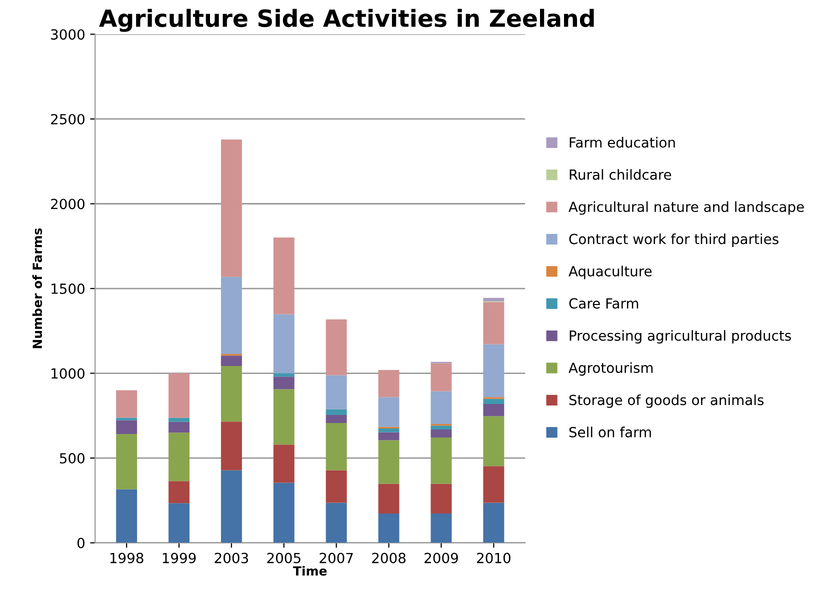 The height and width of the screenshot is (590, 827). What do you see at coordinates (67, 204) in the screenshot?
I see `y-tick-label: 2000` at bounding box center [67, 204].